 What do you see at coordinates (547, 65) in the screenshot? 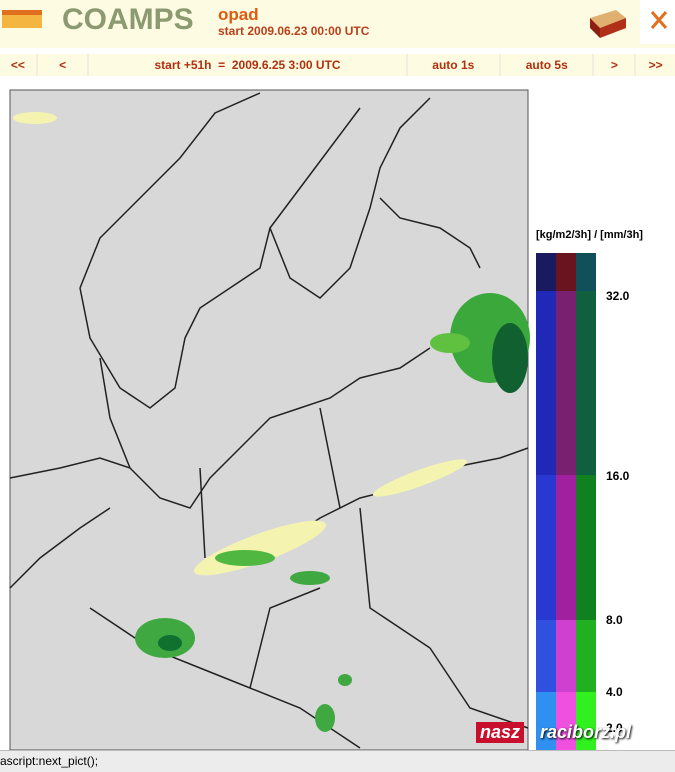
I see `nav-button: auto 5s` at bounding box center [547, 65].